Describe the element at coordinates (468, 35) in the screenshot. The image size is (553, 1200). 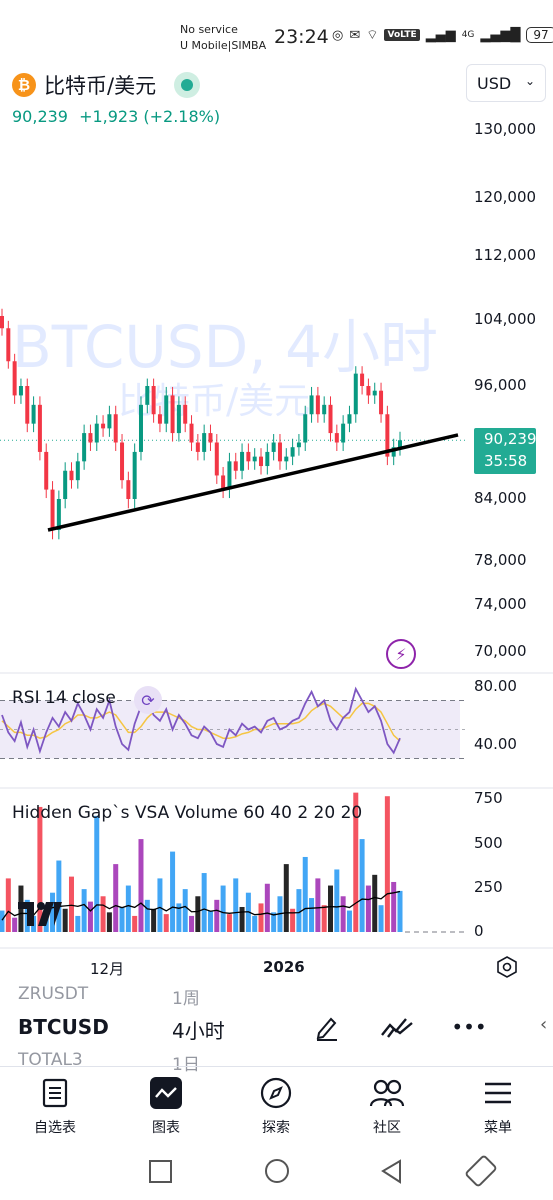
I see `network-type: 4G` at that location.